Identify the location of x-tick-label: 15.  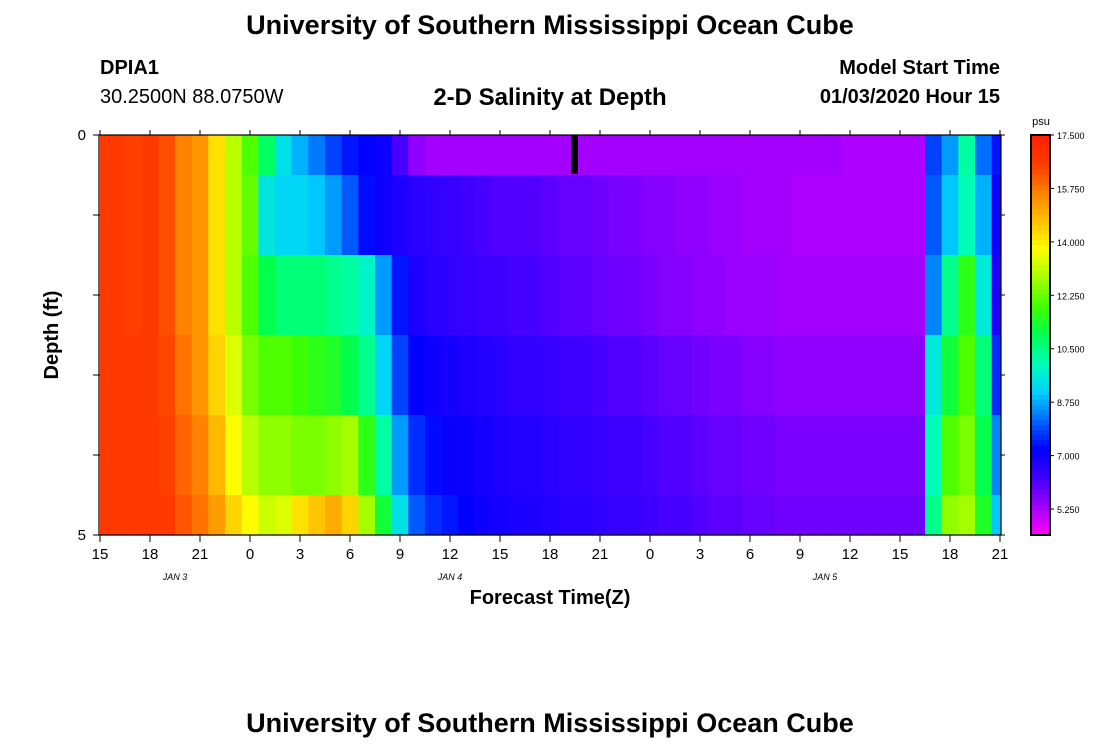
(900, 554).